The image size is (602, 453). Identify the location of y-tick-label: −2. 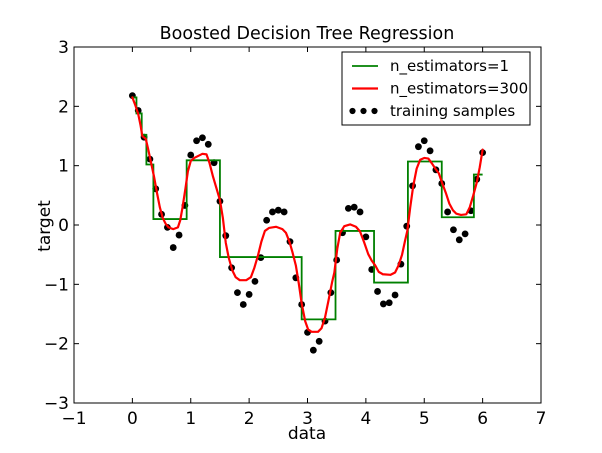
(56, 345).